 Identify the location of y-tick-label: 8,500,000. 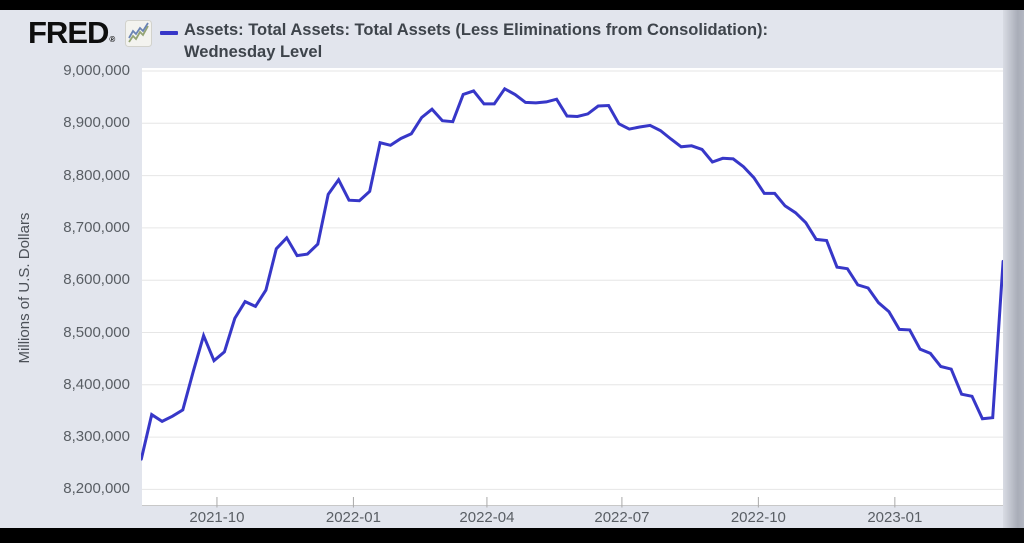
(96, 332).